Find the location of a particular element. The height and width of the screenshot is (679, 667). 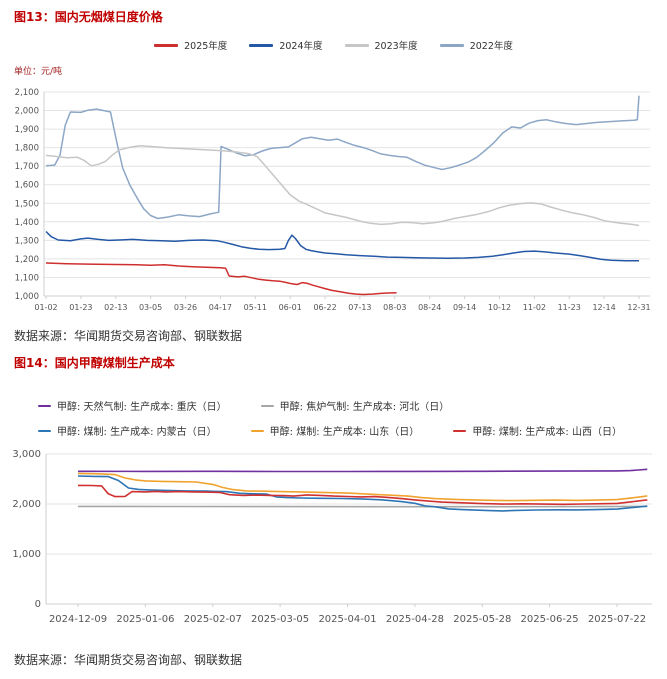

legend-item: 2025年度 is located at coordinates (190, 45).